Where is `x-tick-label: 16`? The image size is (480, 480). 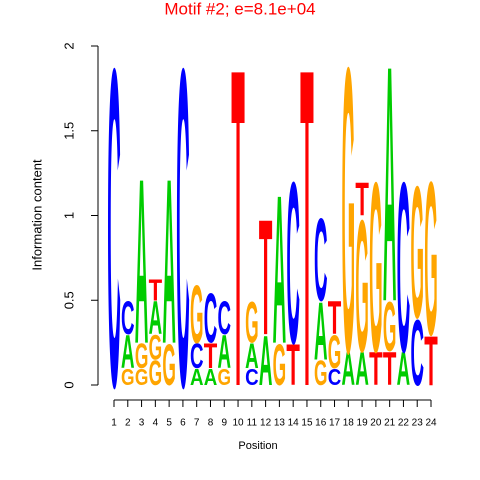
x-tick-label: 16 is located at coordinates (321, 423).